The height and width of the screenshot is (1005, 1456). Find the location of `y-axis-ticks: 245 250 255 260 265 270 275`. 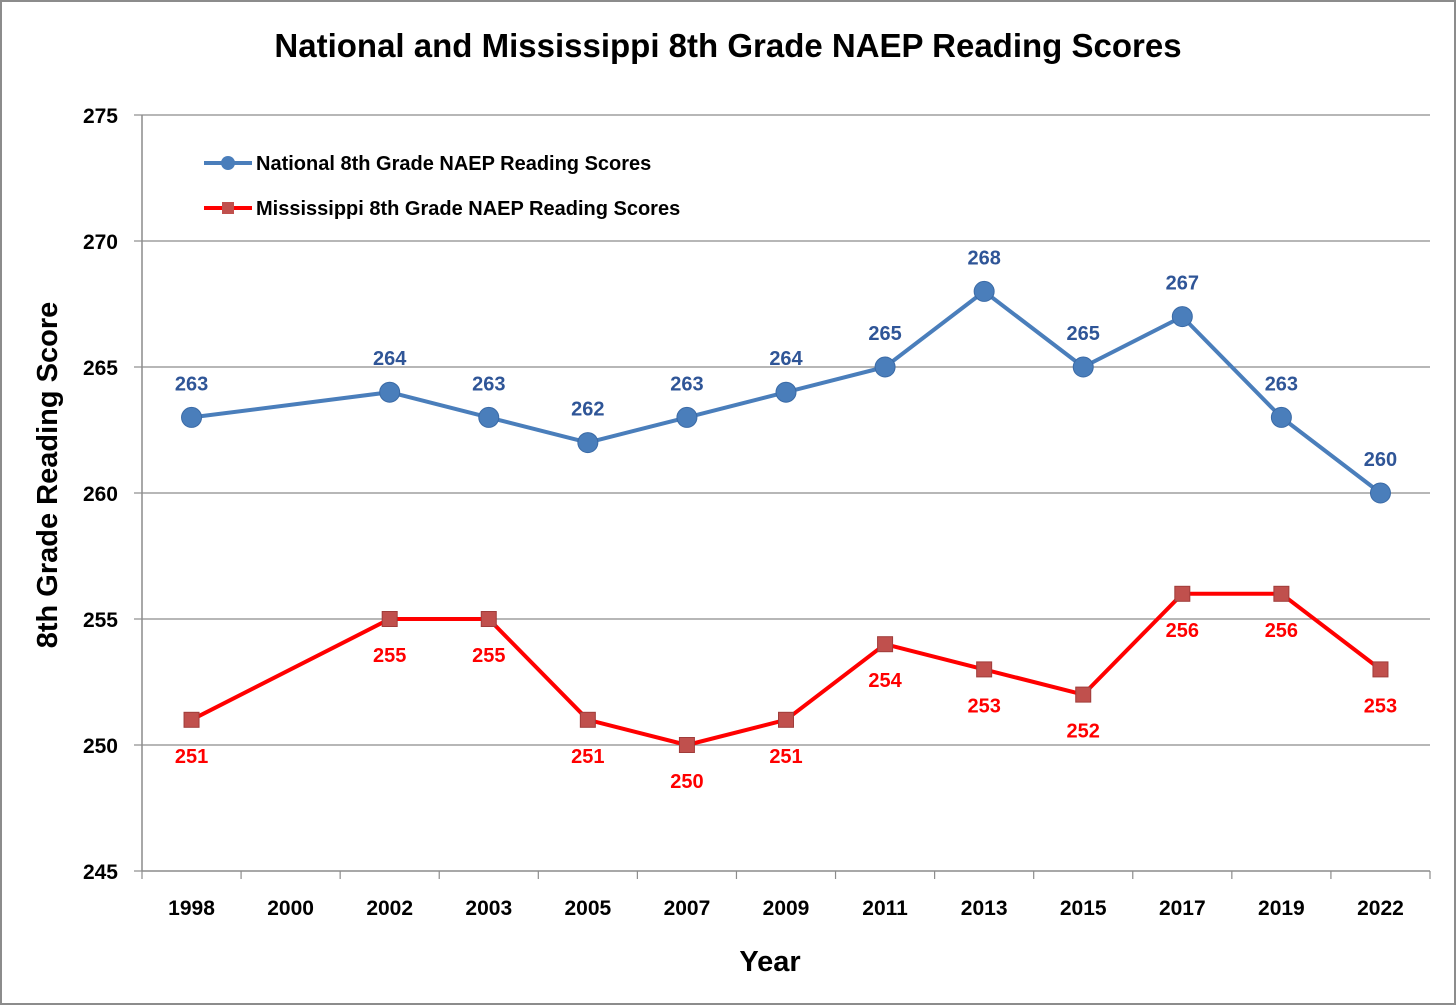

y-axis-ticks: 245 250 255 260 265 270 275 is located at coordinates (112, 494).